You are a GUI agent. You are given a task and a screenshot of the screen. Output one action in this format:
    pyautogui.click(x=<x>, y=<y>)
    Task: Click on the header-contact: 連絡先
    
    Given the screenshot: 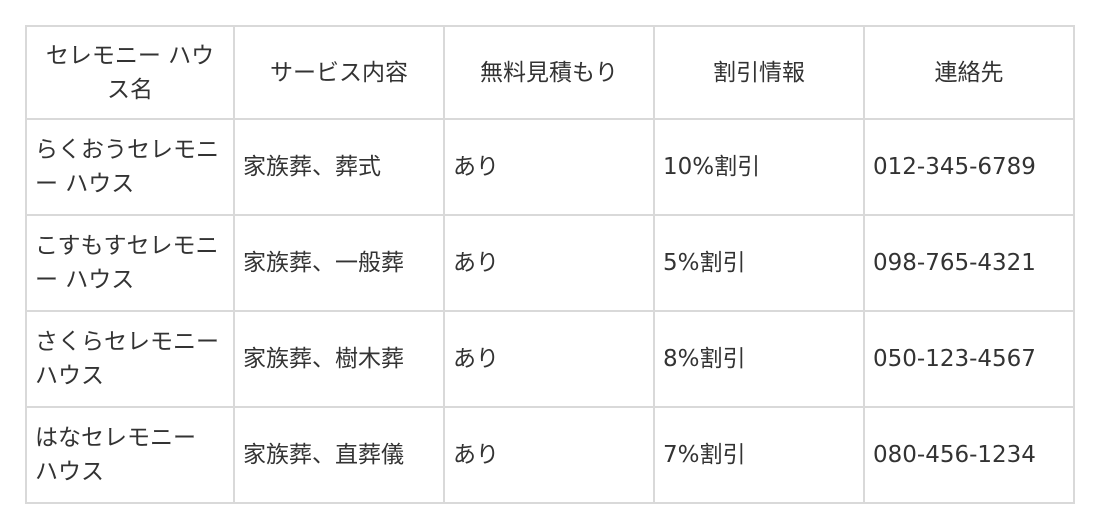 What is the action you would take?
    pyautogui.click(x=969, y=72)
    